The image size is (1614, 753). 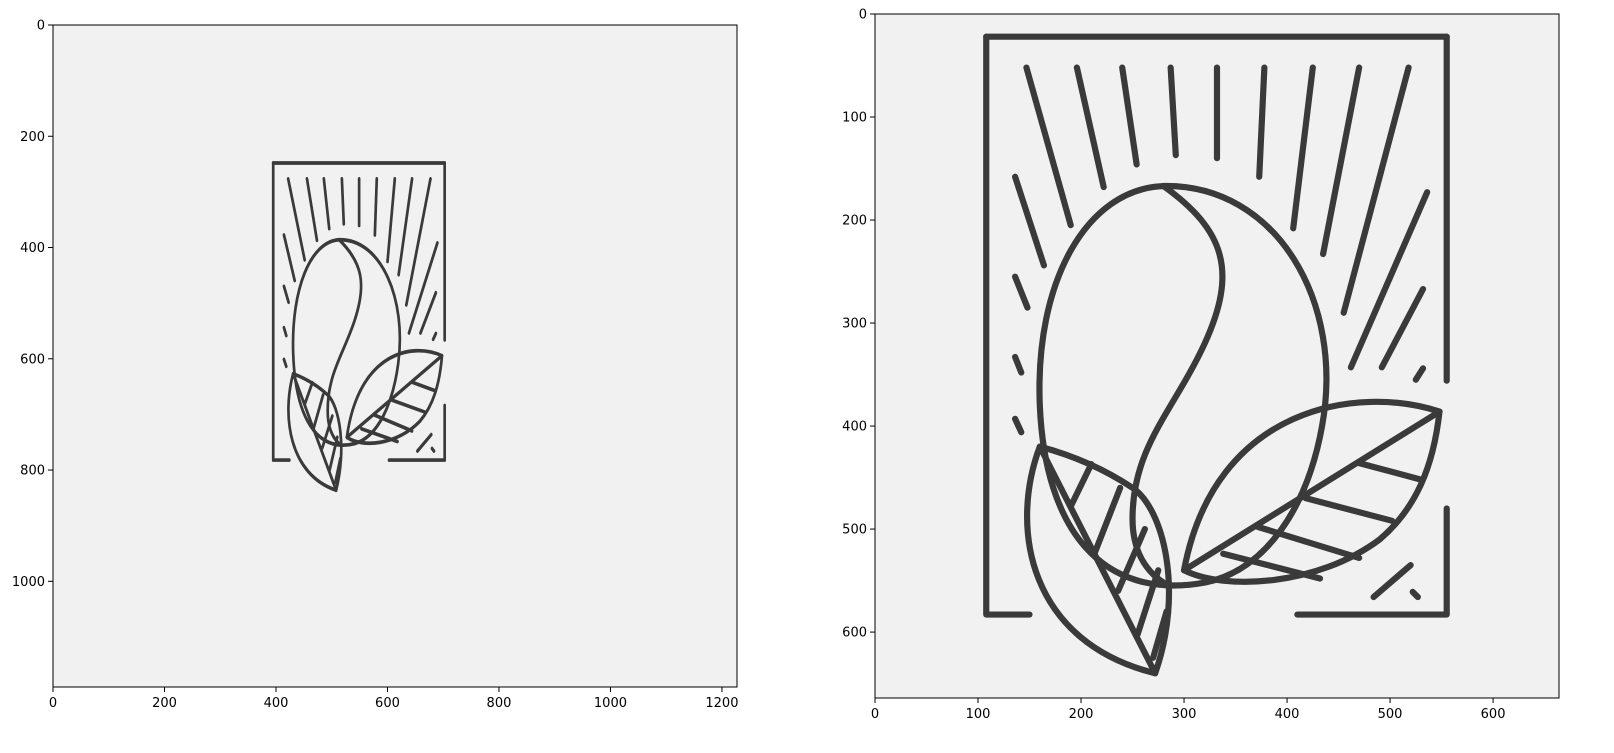 I want to click on x-tick-label: 1000, so click(x=610, y=703).